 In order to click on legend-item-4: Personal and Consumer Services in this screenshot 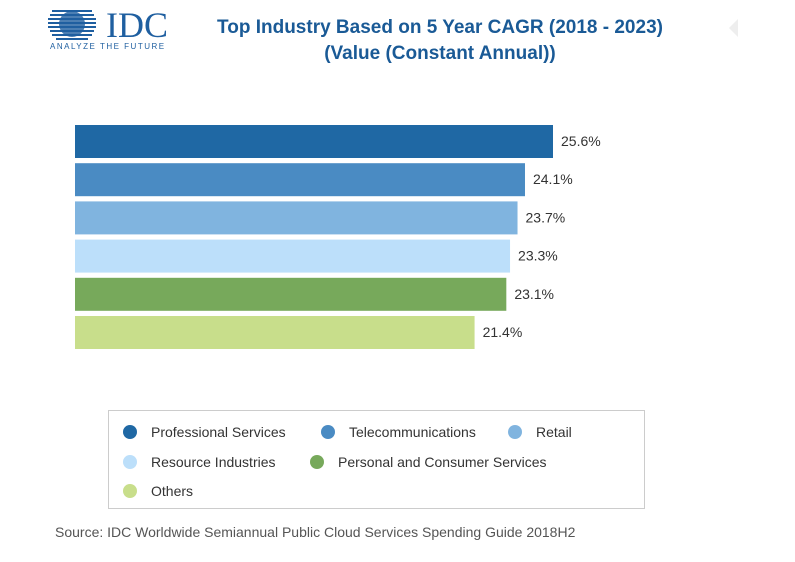, I will do `click(428, 462)`.